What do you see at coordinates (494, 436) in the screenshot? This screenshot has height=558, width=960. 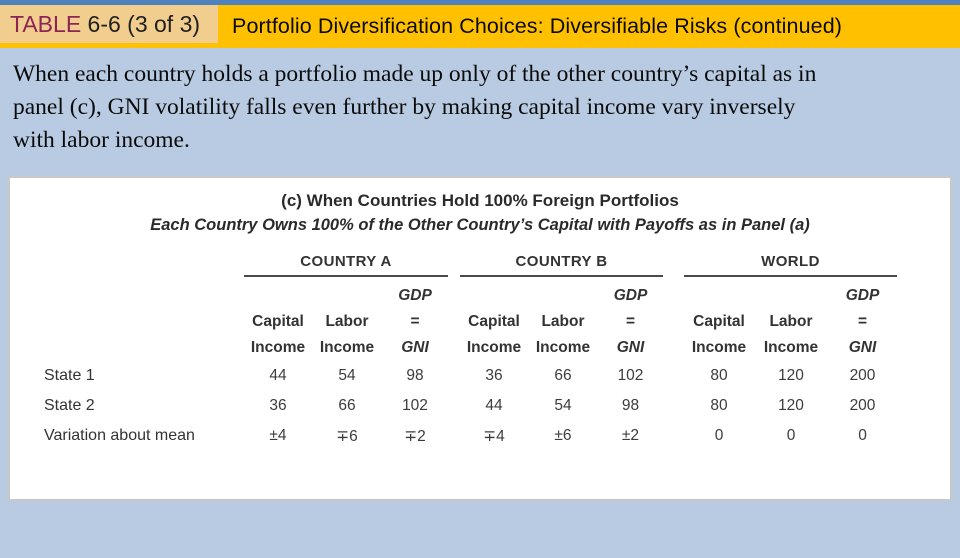 I see `table-cell: ∓4` at bounding box center [494, 436].